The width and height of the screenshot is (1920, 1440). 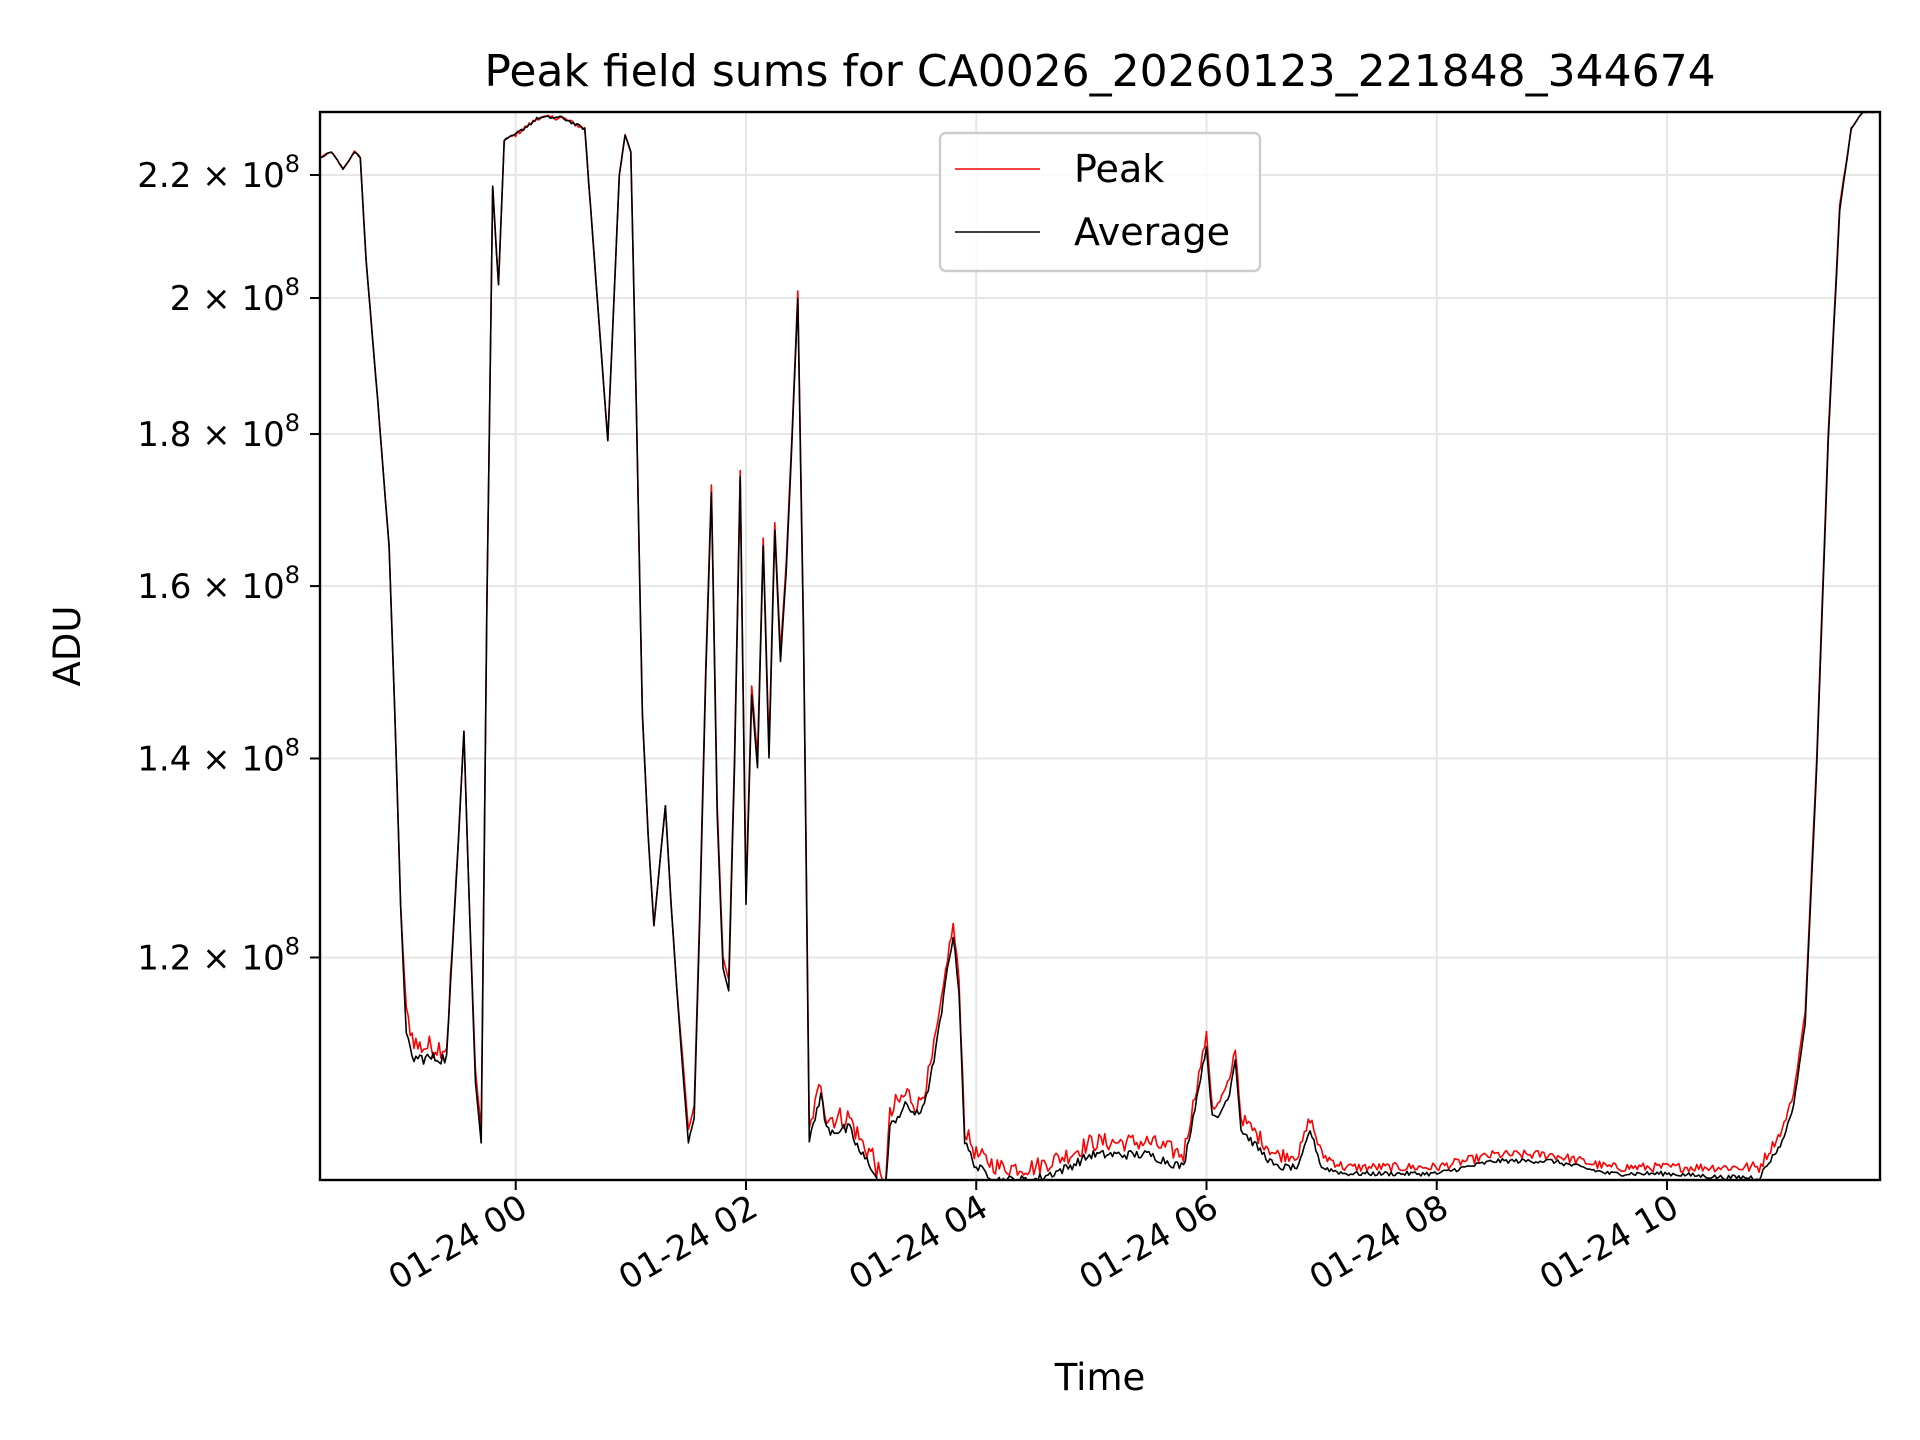 I want to click on y-tick-label-1: 1.4 × 108, so click(x=218, y=756).